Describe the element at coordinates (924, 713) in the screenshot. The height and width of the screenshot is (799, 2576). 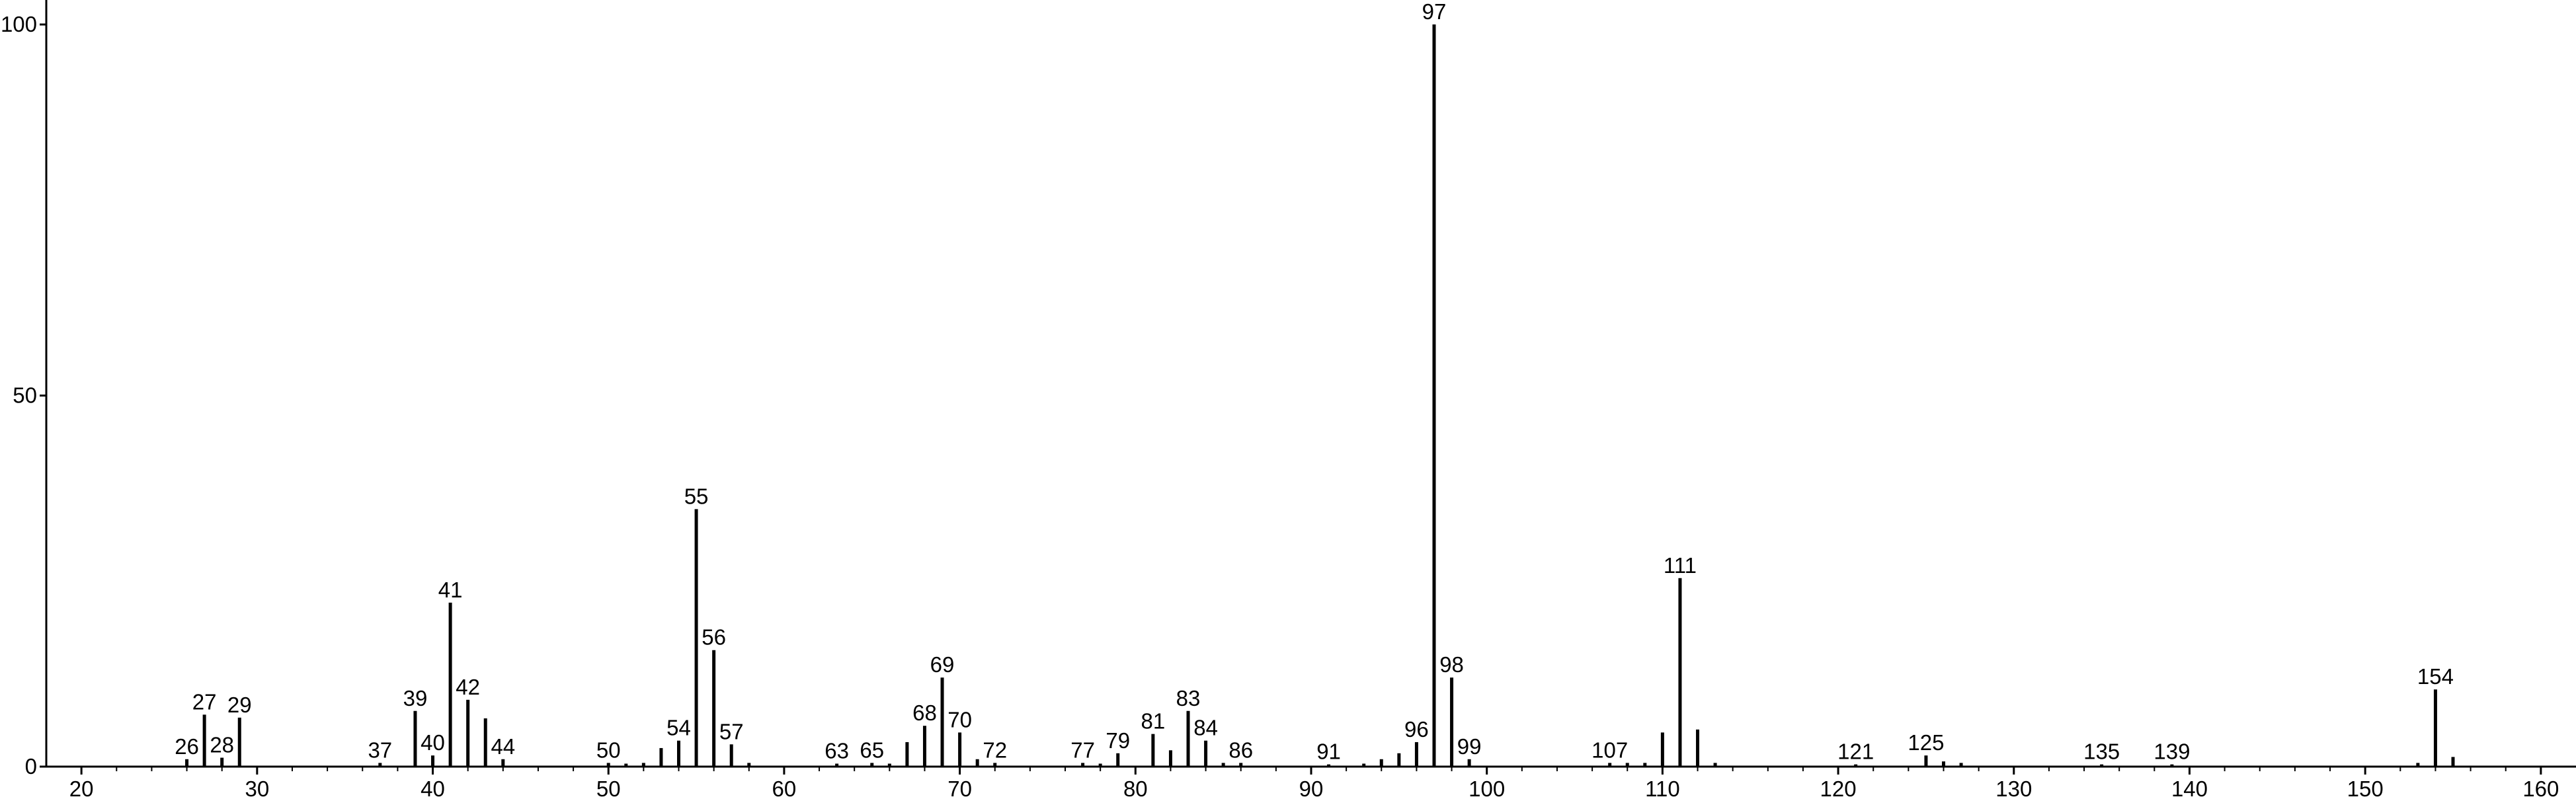
I see `peak-label: 68` at that location.